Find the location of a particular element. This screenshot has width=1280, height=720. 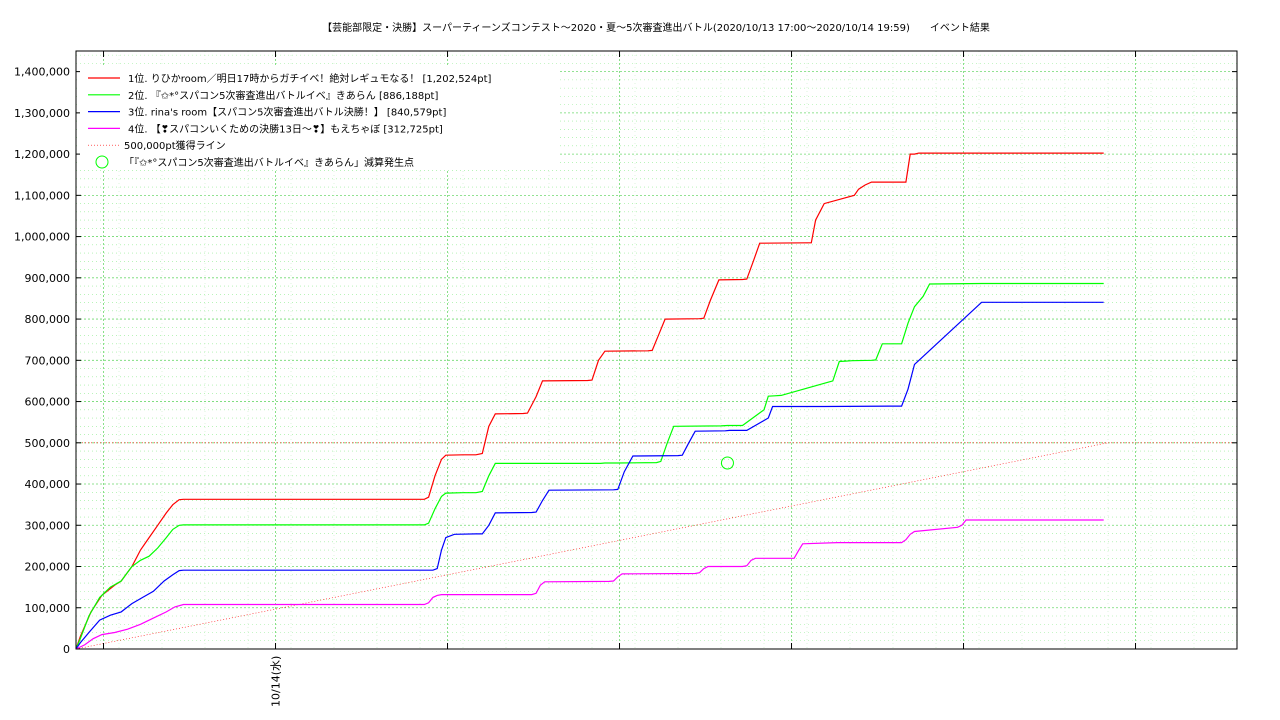

x-tick-label: 10/14(水) is located at coordinates (276, 681).